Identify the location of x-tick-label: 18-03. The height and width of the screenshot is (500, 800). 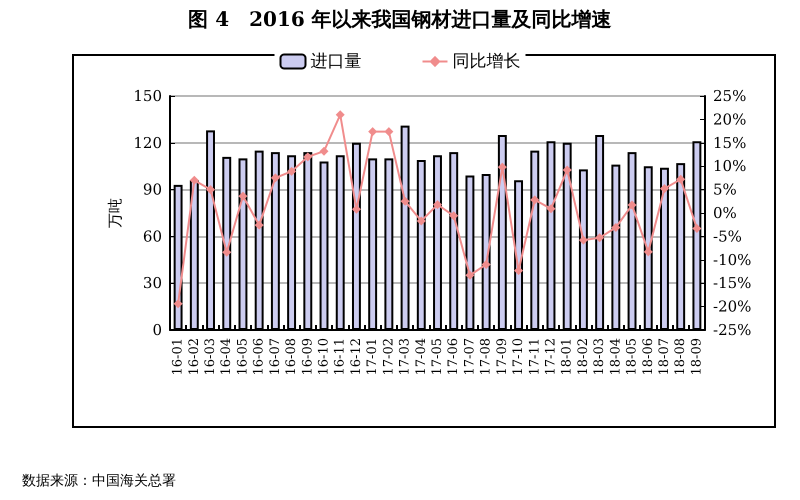
(600, 357).